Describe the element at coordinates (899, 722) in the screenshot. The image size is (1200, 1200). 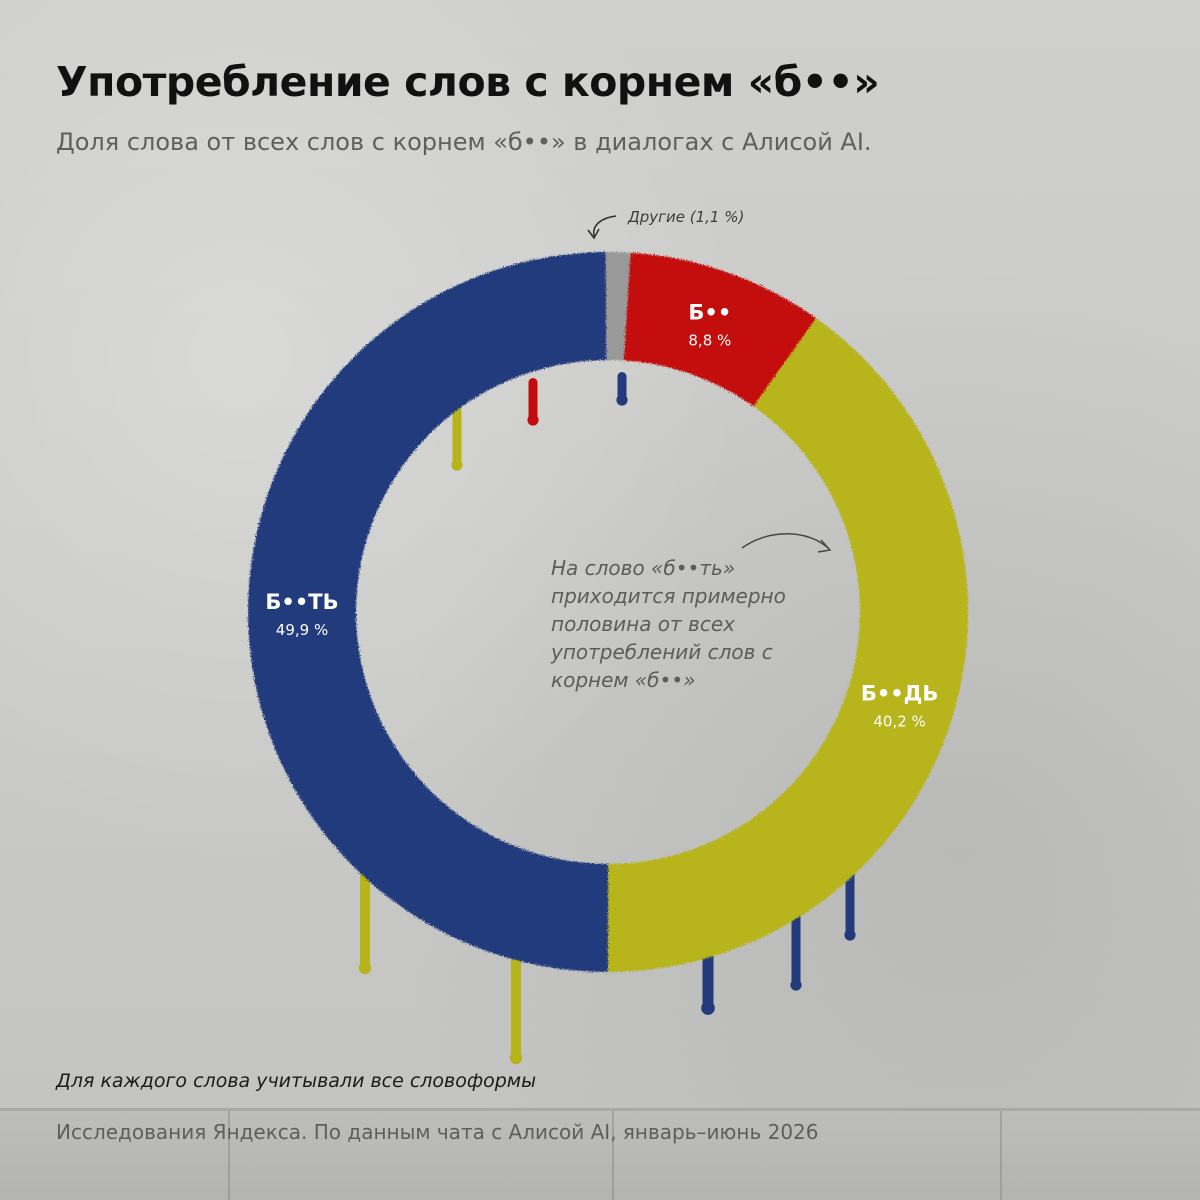
I see `slice-value: 40,2 %` at that location.